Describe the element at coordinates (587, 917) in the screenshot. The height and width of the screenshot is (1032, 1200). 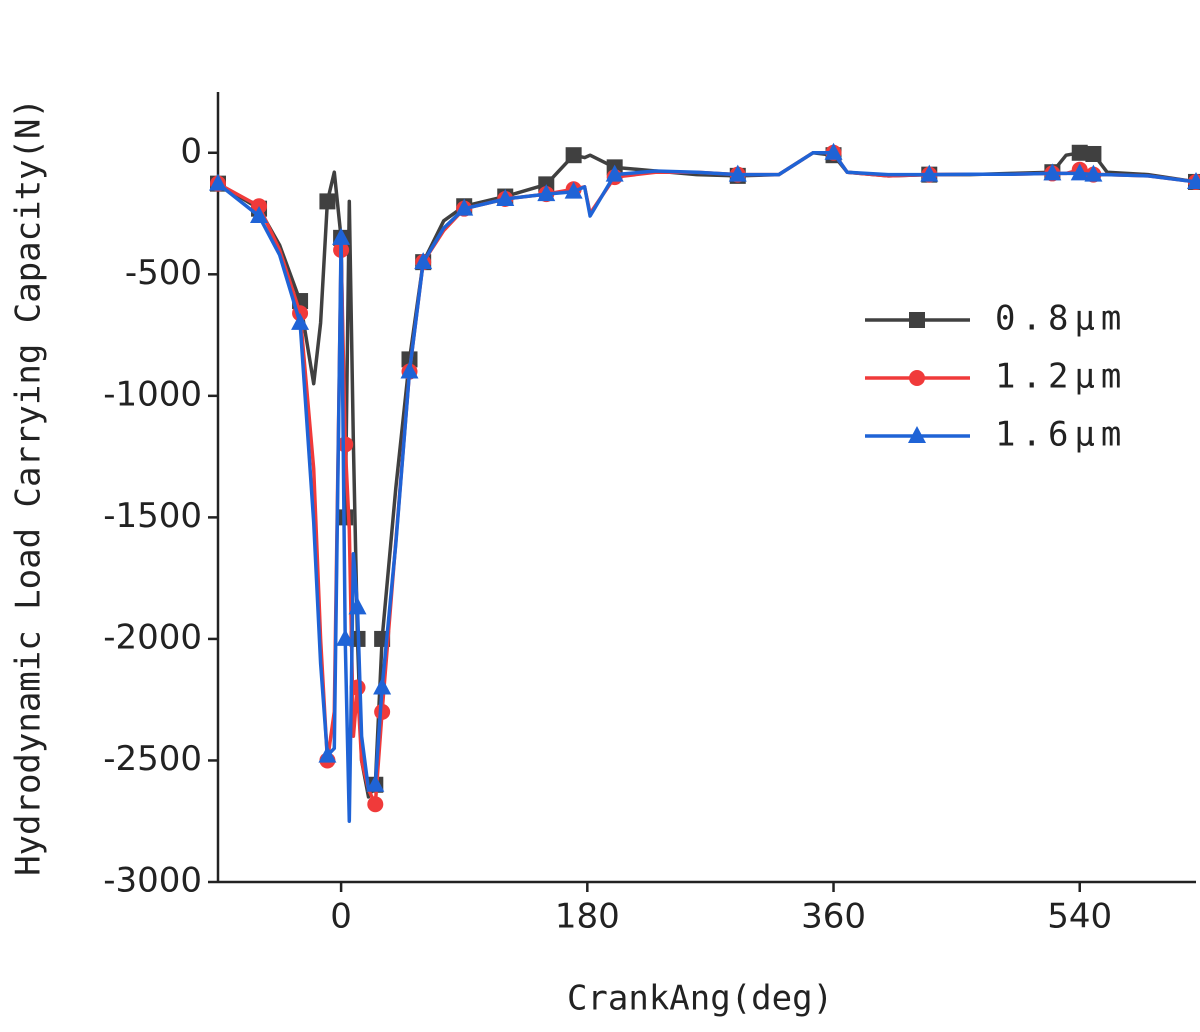
I see `x-tick-label: 180` at that location.